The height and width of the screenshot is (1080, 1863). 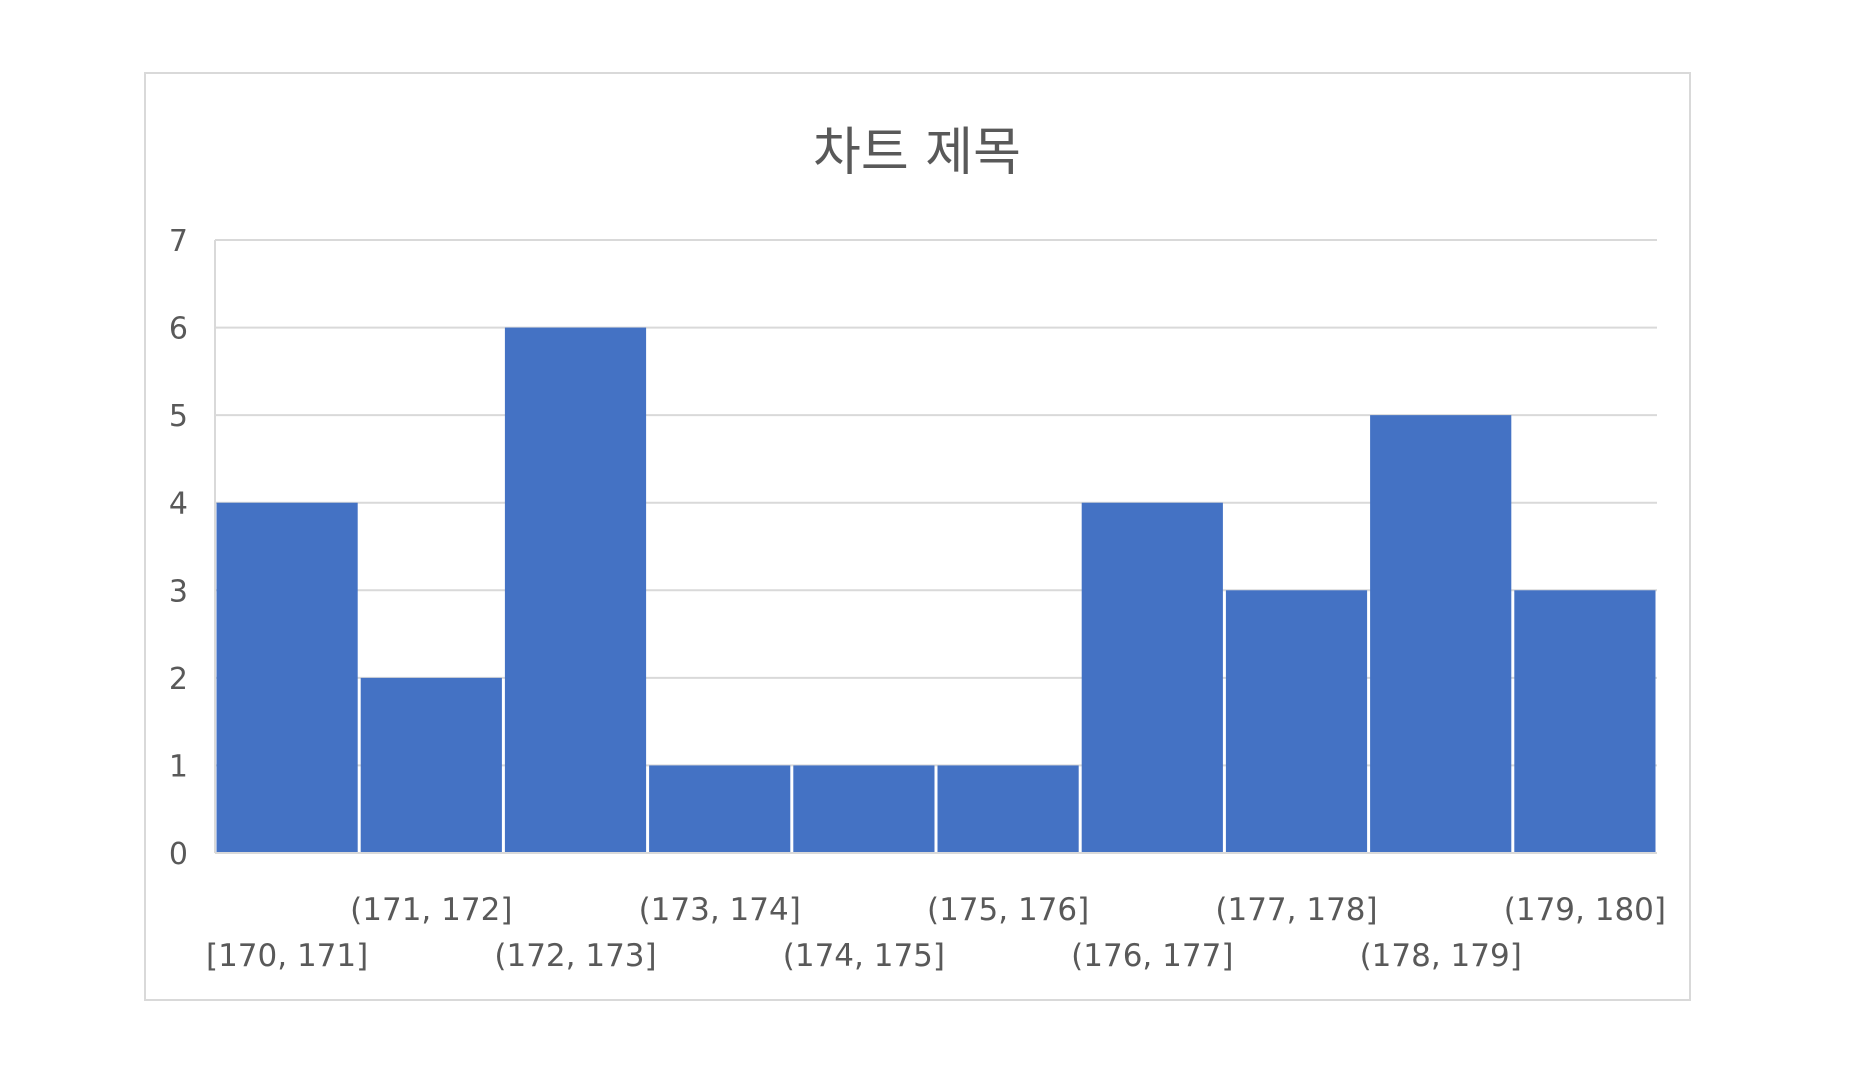 What do you see at coordinates (287, 956) in the screenshot?
I see `x-category-label: [170, 171]` at bounding box center [287, 956].